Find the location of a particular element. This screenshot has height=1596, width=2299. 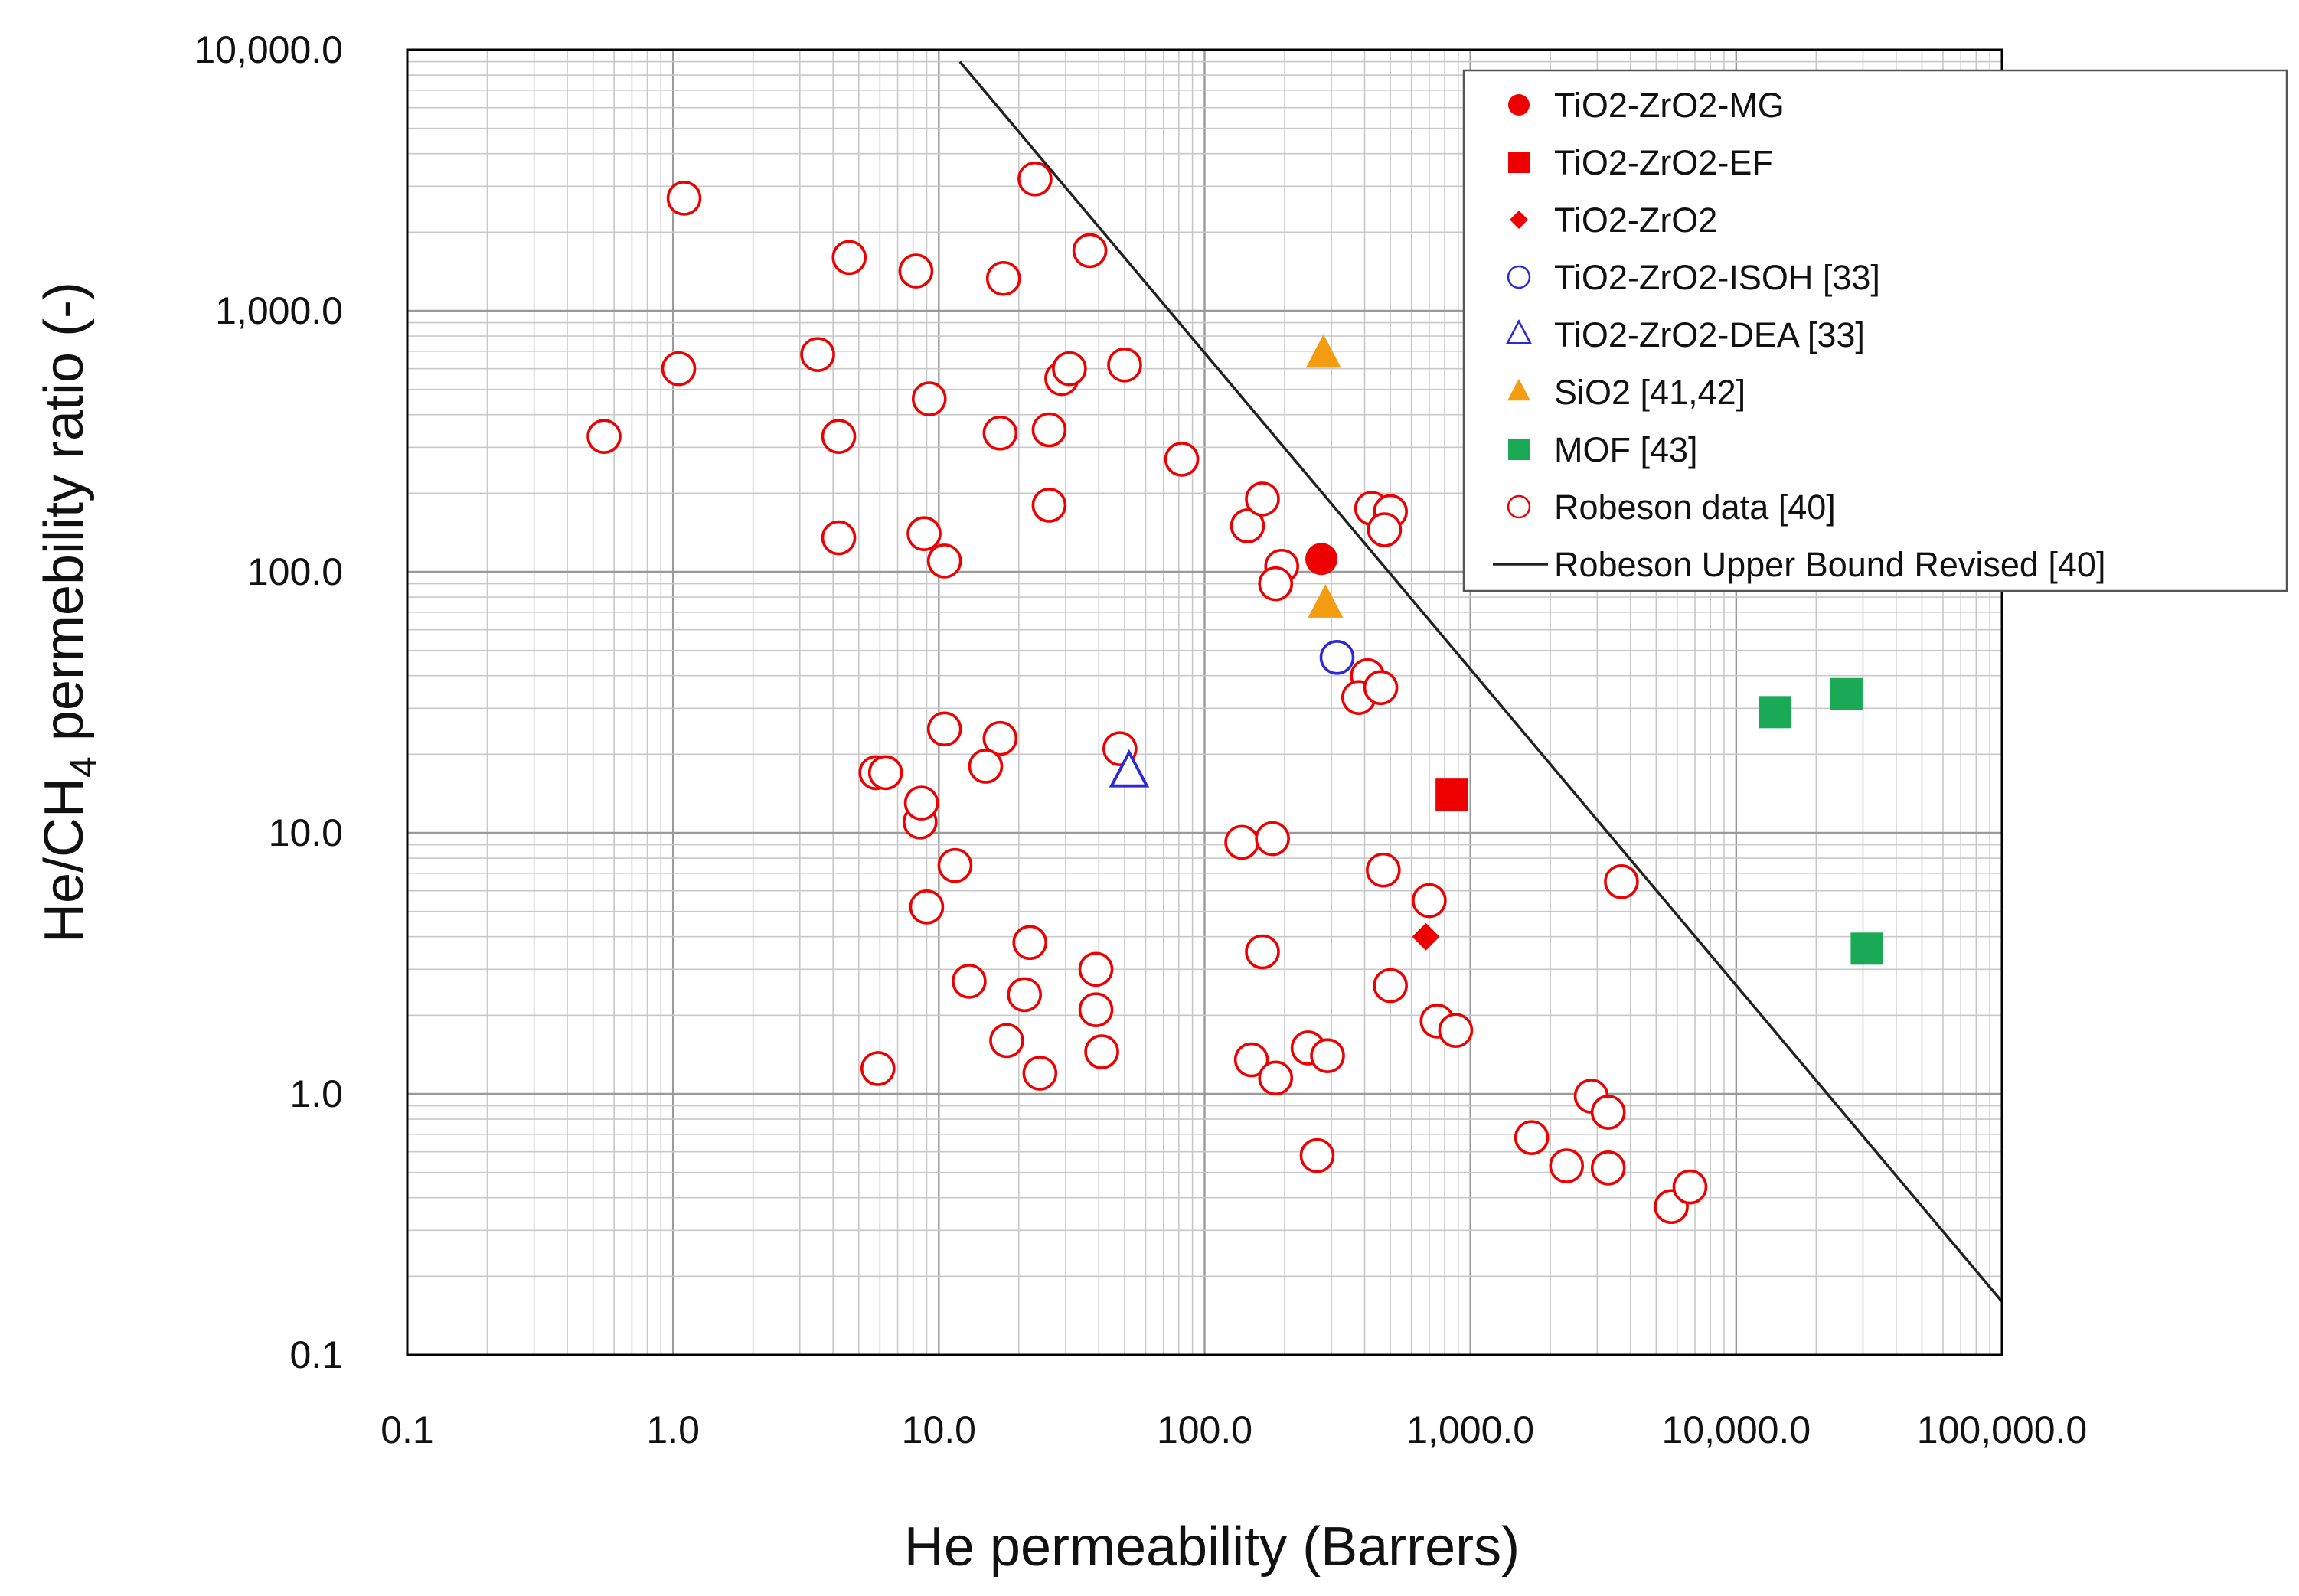

y-tick-label: 10,000.0 is located at coordinates (268, 50).